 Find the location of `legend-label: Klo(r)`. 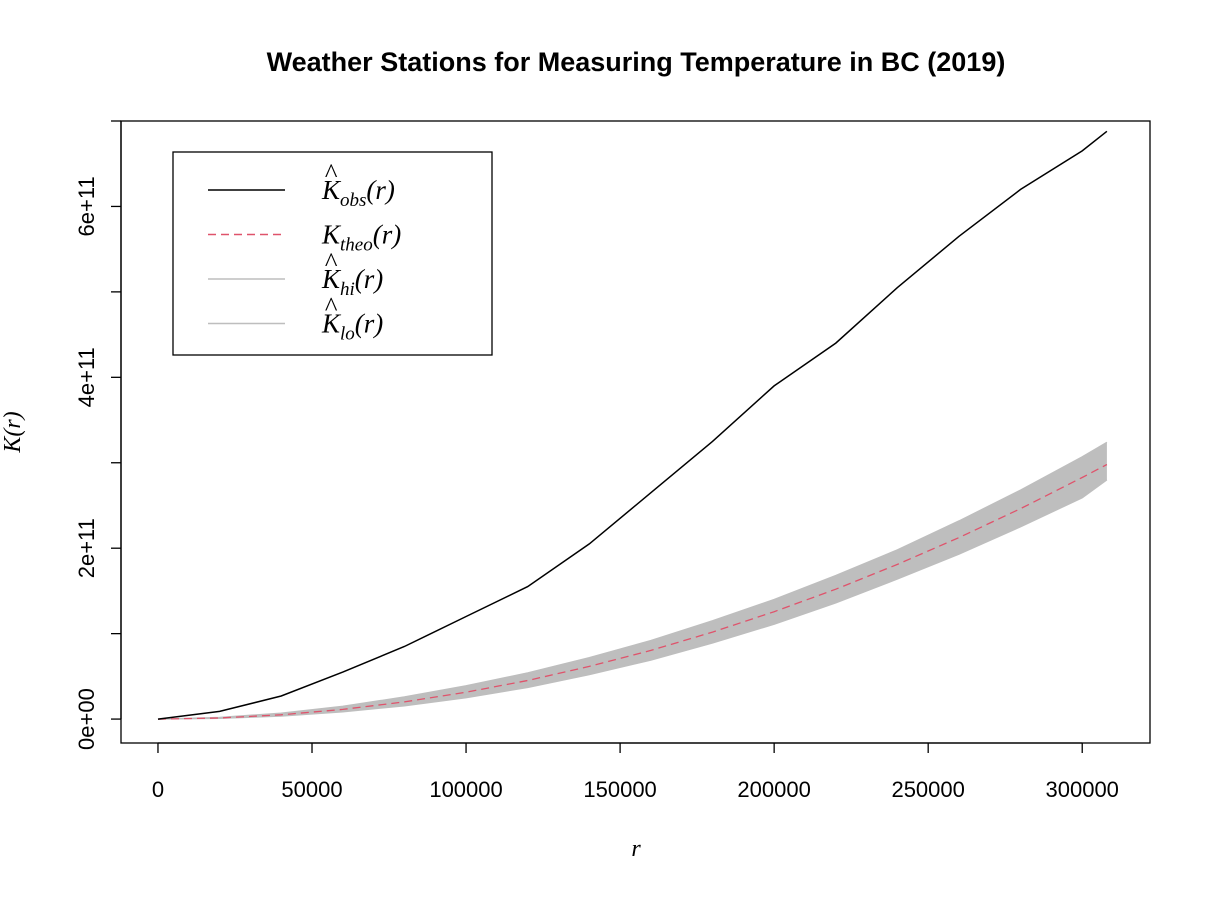

legend-label: Klo(r) is located at coordinates (352, 327).